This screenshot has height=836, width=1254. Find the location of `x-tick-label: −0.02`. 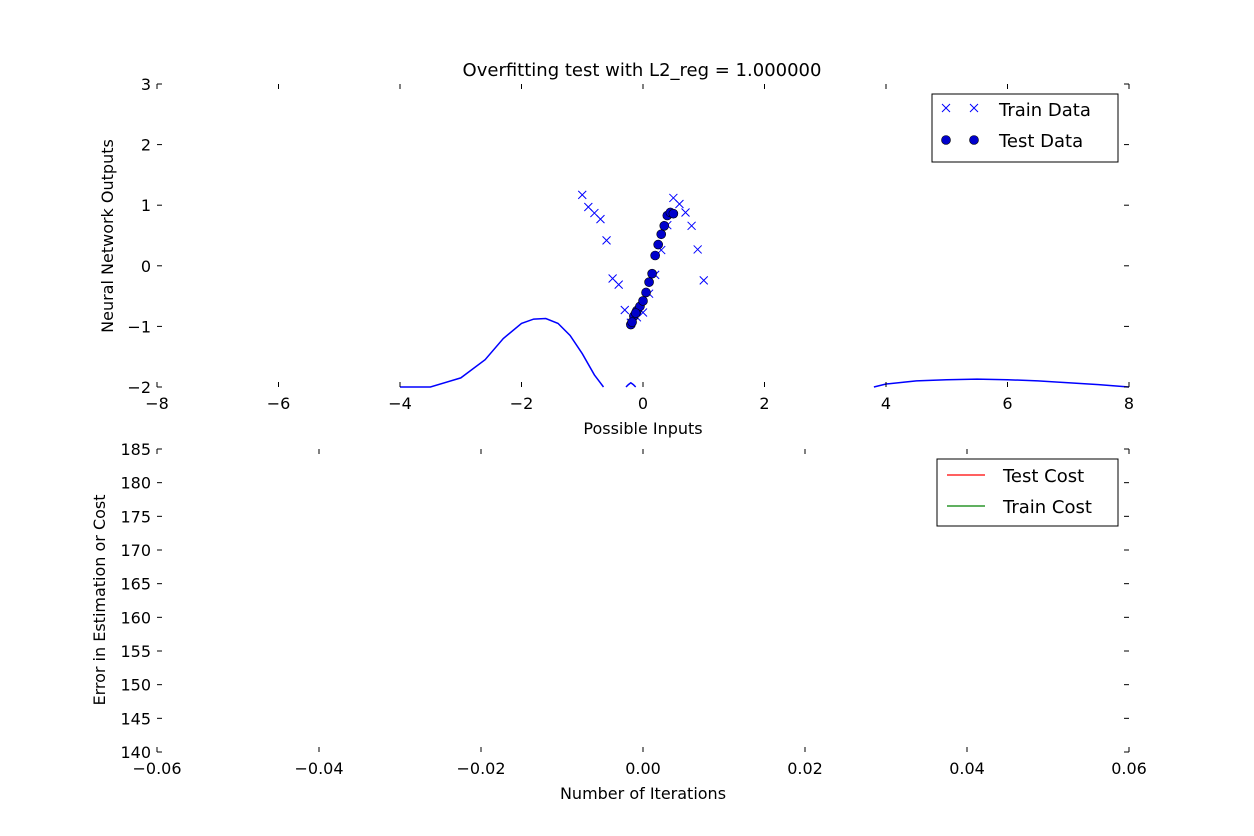

x-tick-label: −0.02 is located at coordinates (480, 768).